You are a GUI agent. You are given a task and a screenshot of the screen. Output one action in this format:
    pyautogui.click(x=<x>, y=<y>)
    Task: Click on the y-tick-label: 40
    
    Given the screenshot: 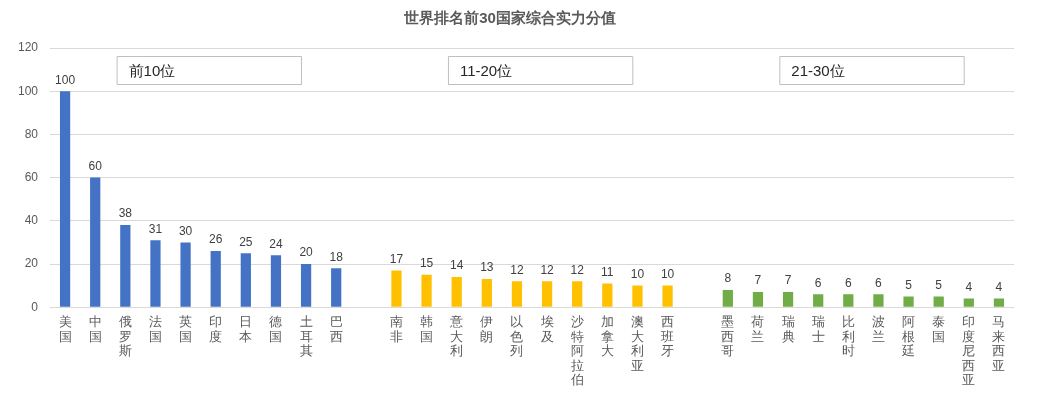 What is the action you would take?
    pyautogui.click(x=31, y=220)
    